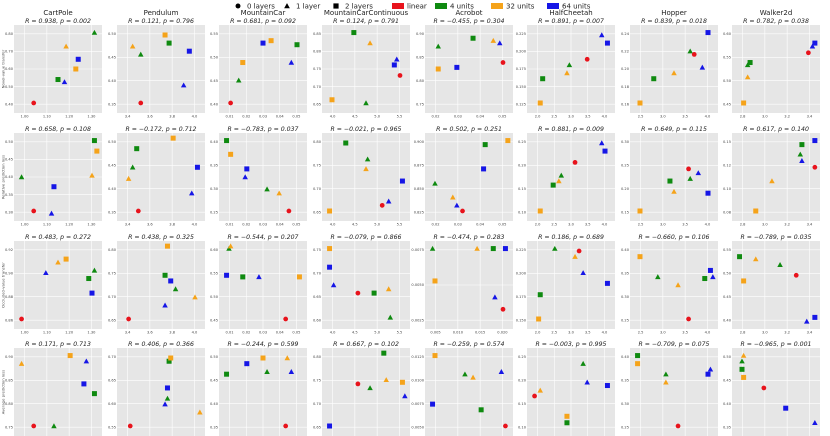  What do you see at coordinates (9, 212) in the screenshot?
I see `y-tick-label: 0.30` at bounding box center [9, 212].